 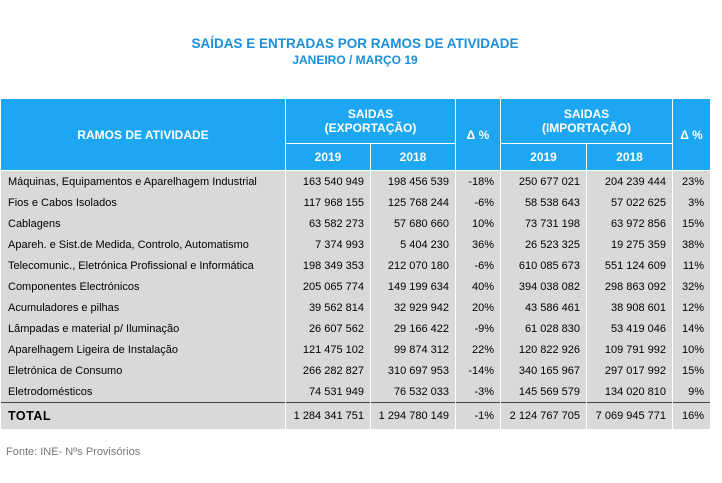 What do you see at coordinates (543, 349) in the screenshot?
I see `value-cell: 120 822 926` at bounding box center [543, 349].